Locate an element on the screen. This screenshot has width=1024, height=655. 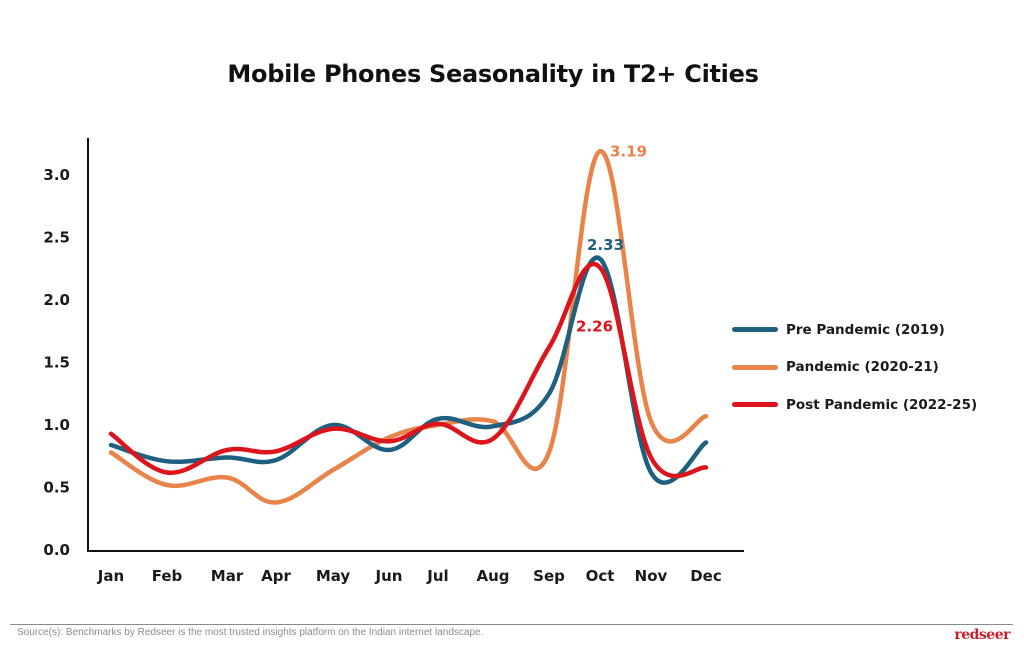
x-tick-label: Mar is located at coordinates (227, 576).